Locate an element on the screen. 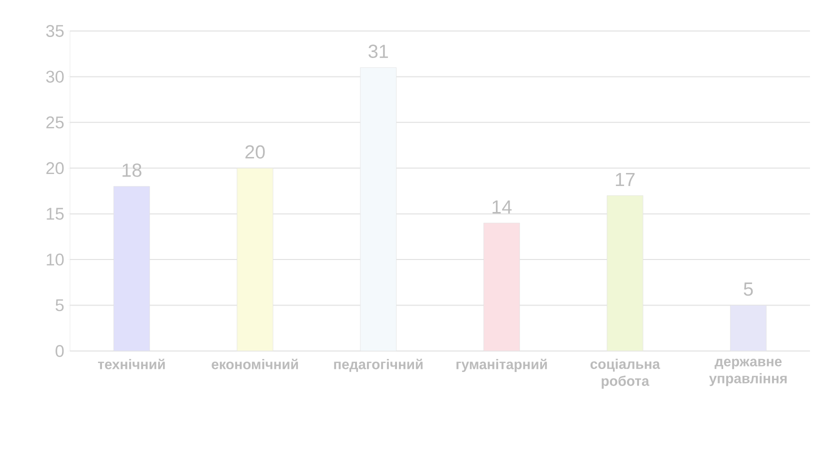 The image size is (840, 471). y-tick-label: 0 is located at coordinates (60, 350).